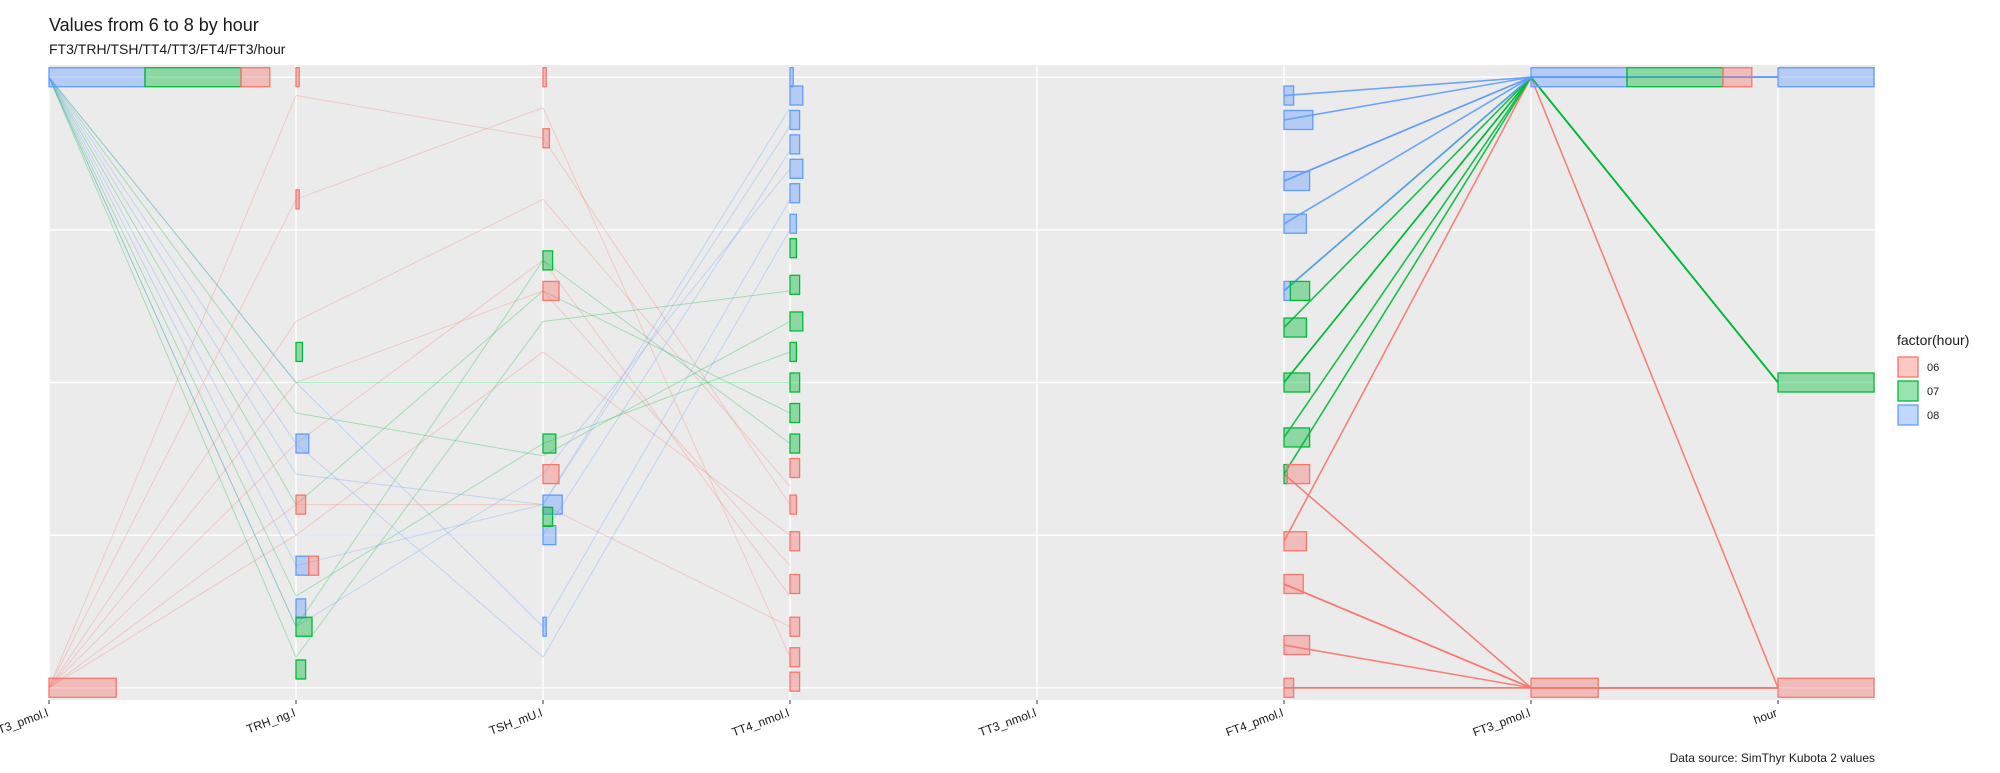 The width and height of the screenshot is (2000, 773). Describe the element at coordinates (1933, 368) in the screenshot. I see `legend-label: 06` at that location.